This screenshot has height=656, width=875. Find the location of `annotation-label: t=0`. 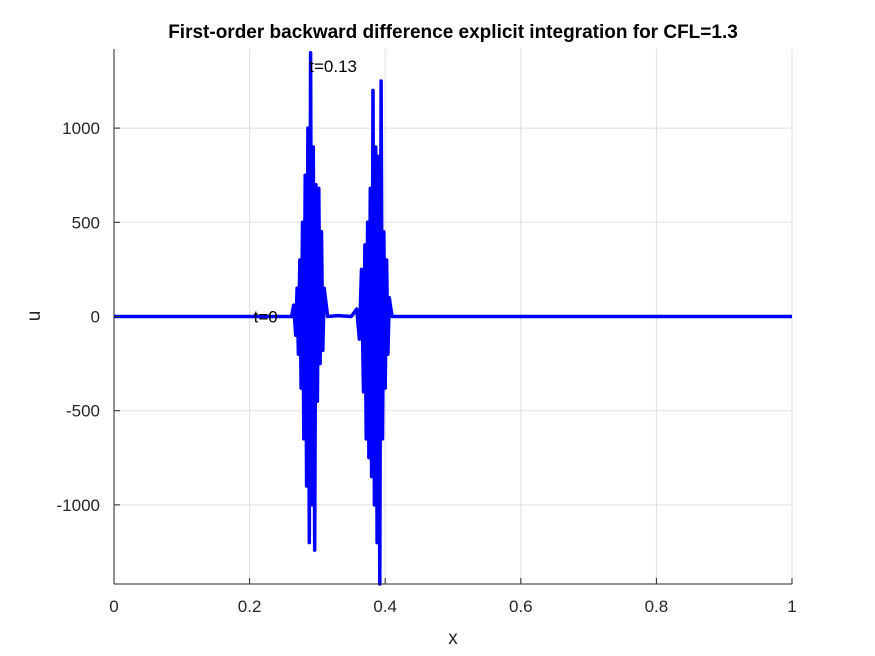

annotation-label: t=0 is located at coordinates (266, 317).